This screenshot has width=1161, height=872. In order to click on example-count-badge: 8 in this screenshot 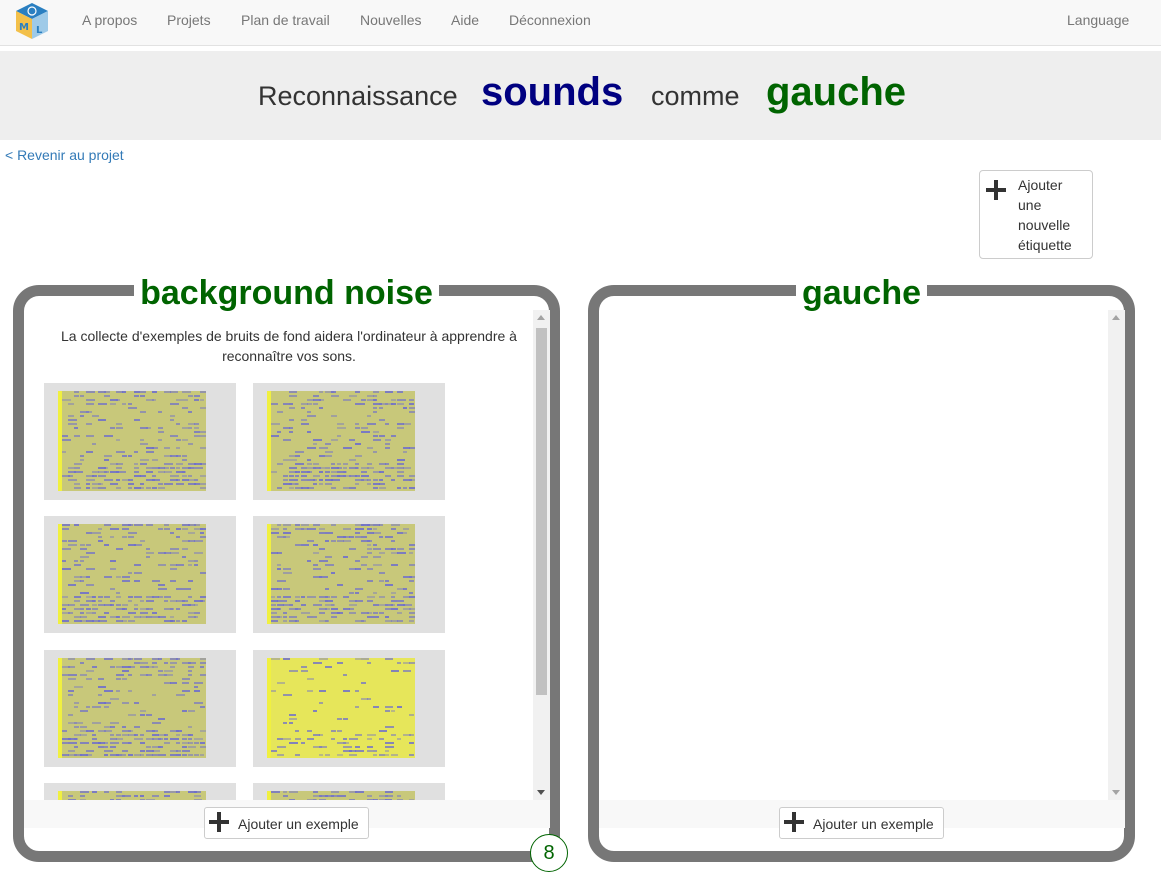, I will do `click(549, 853)`.